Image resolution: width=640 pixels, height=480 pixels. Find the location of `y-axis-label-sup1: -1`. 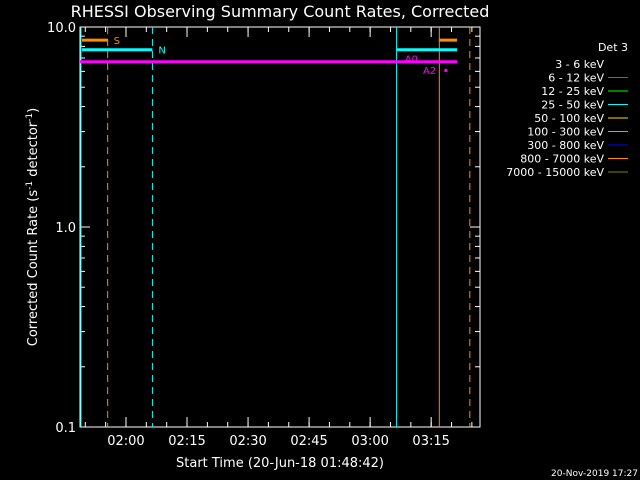

y-axis-label-sup1: -1 is located at coordinates (30, 185).